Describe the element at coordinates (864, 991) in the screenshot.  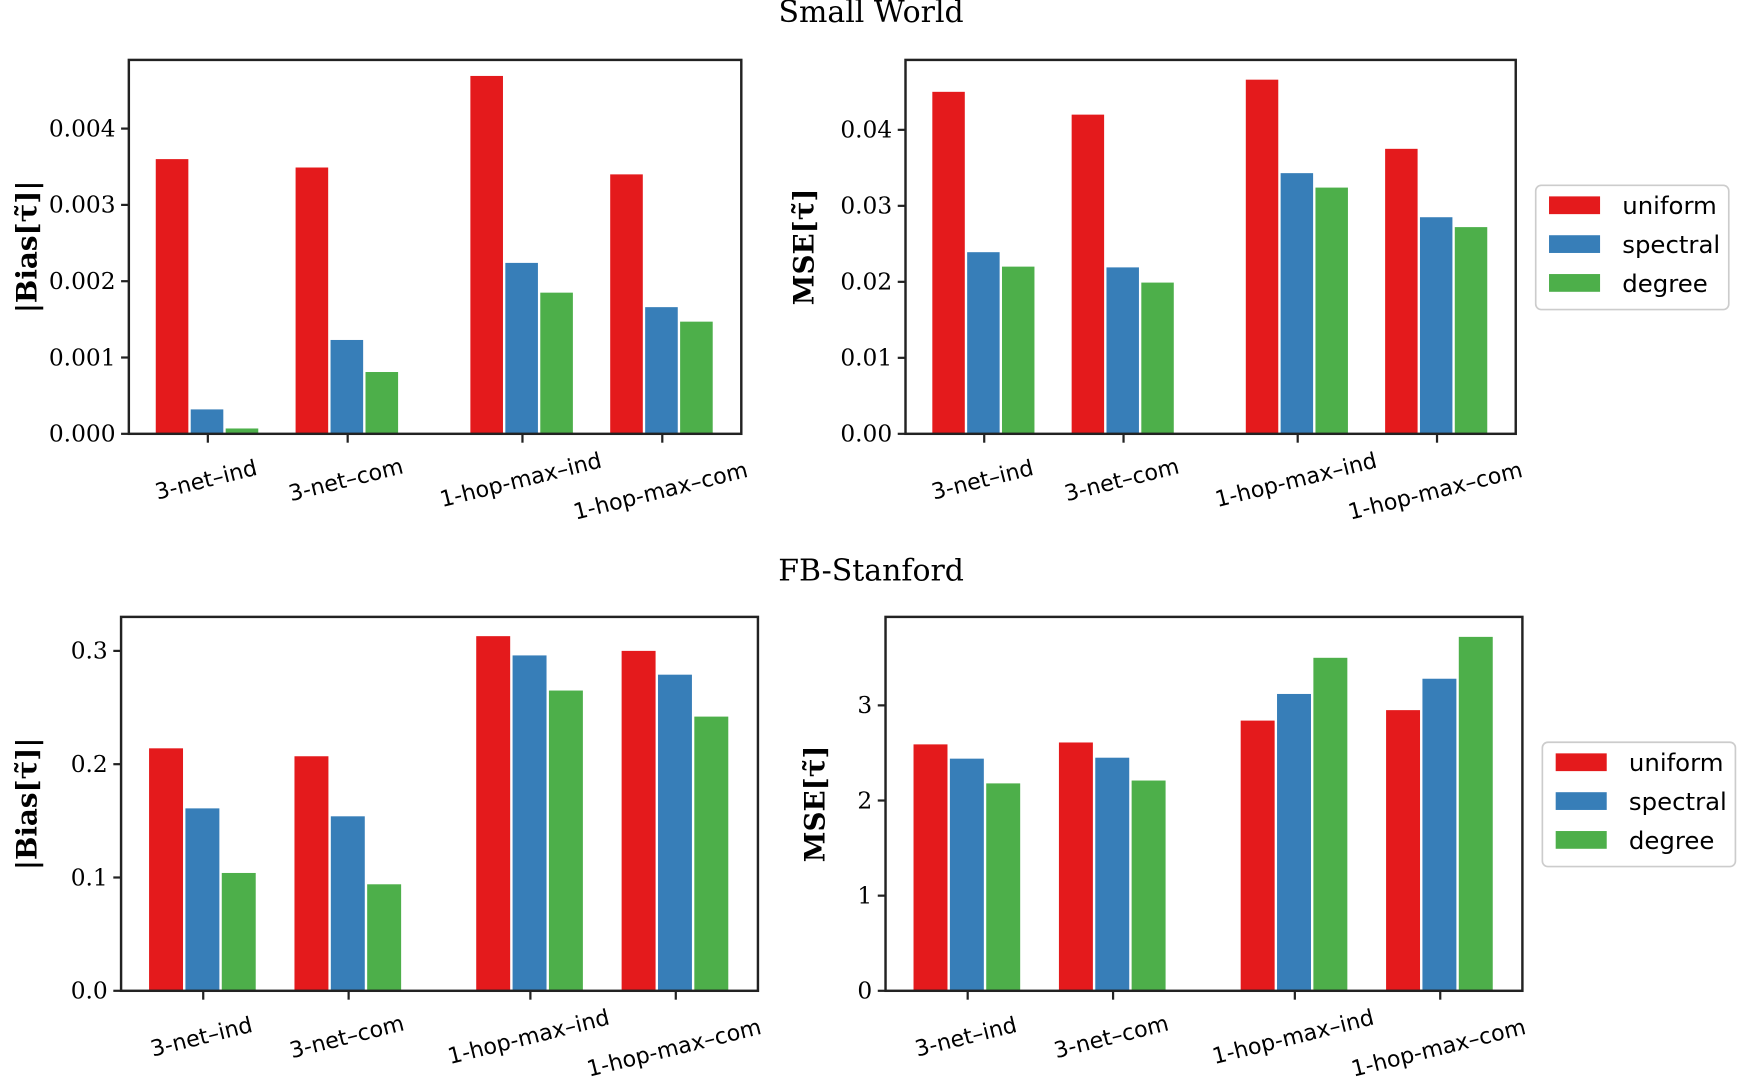
I see `y-tick-label: 0` at that location.